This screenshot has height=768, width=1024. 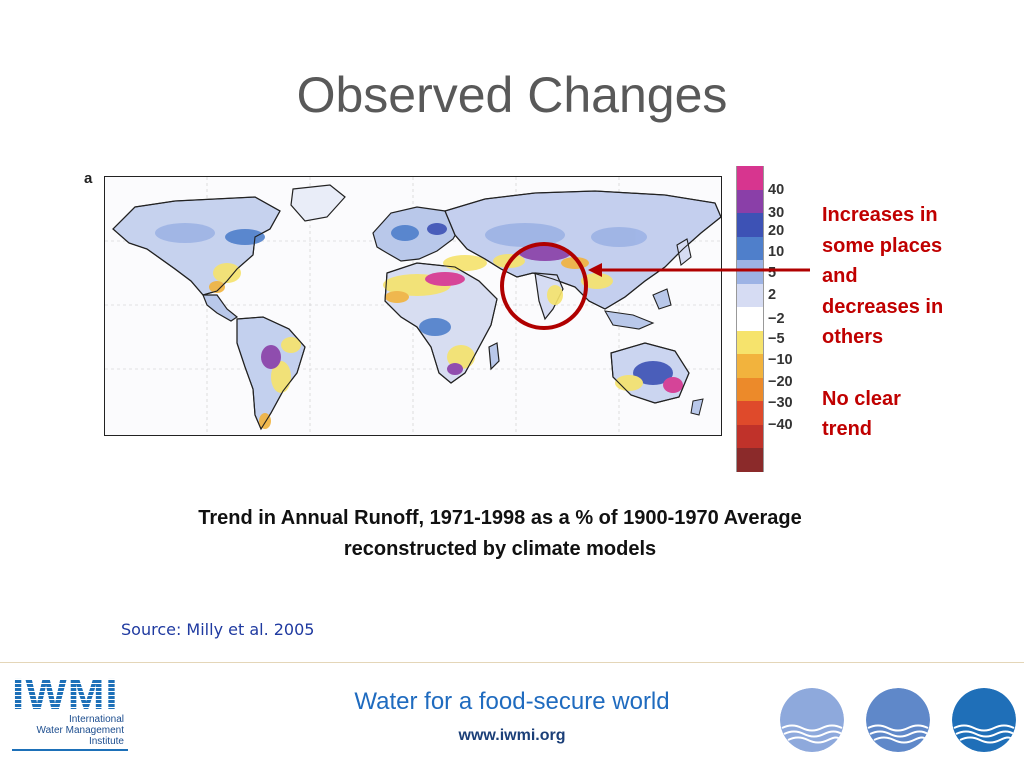 I want to click on slide-title: Observed Changes, so click(x=512, y=95).